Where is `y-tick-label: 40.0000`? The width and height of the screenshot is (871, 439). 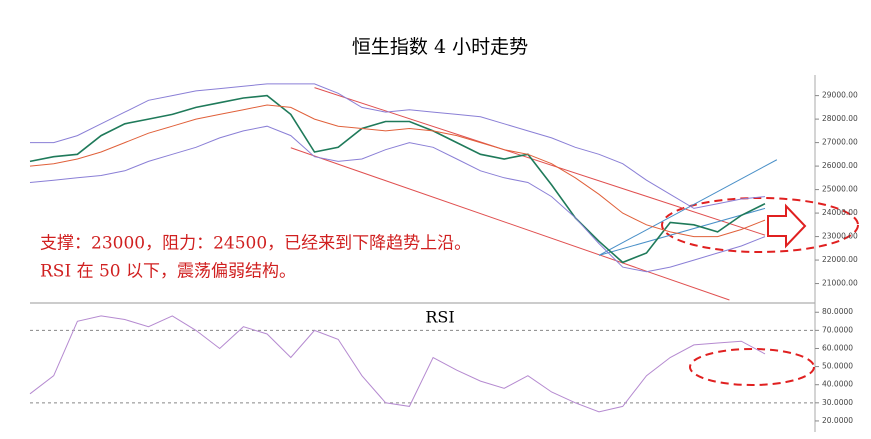 y-tick-label: 40.0000 is located at coordinates (837, 384).